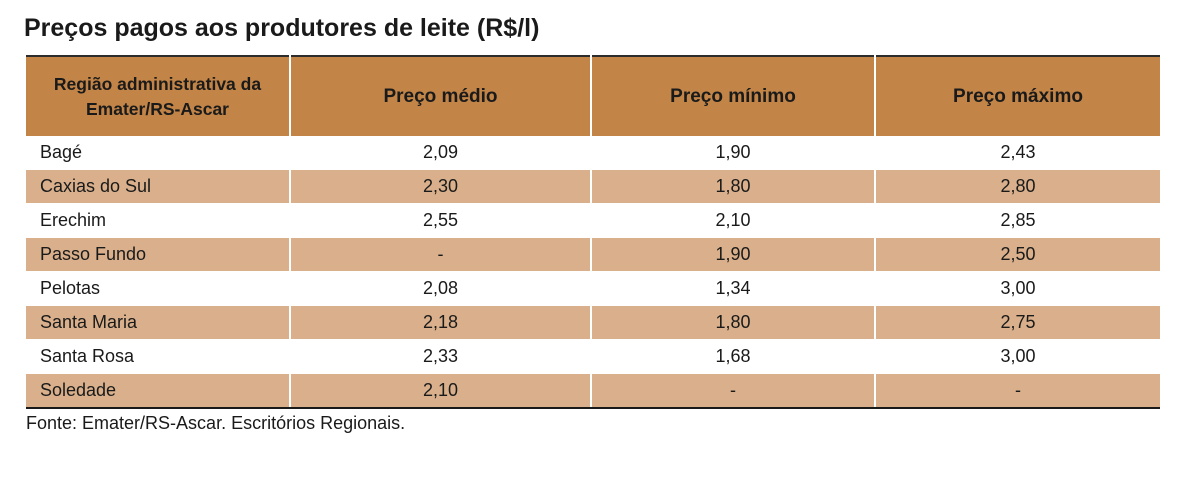  Describe the element at coordinates (733, 220) in the screenshot. I see `cell-min-price: 2,10` at that location.